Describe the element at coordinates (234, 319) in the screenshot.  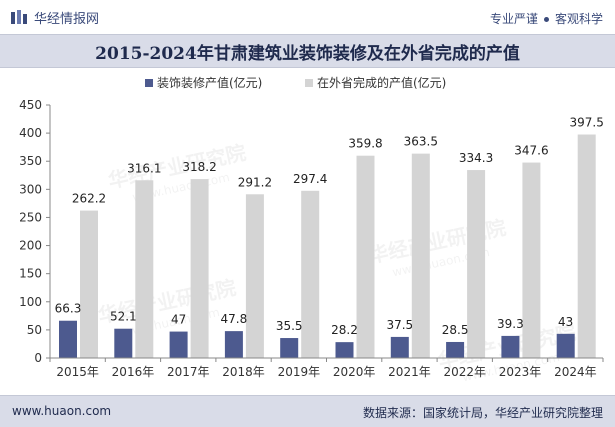
I see `data-label: 47.8` at that location.